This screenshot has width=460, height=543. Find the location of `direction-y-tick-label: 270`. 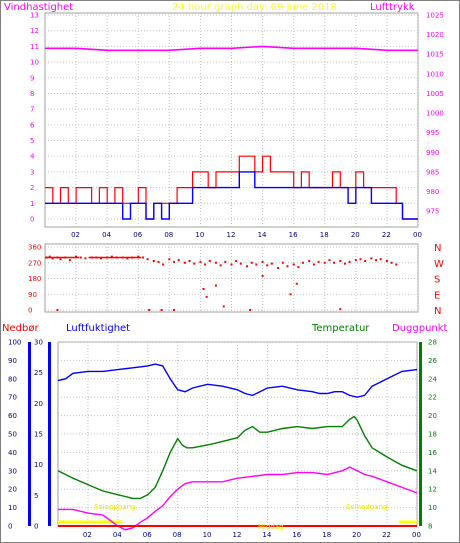

direction-y-tick-label: 270 is located at coordinates (34, 263).